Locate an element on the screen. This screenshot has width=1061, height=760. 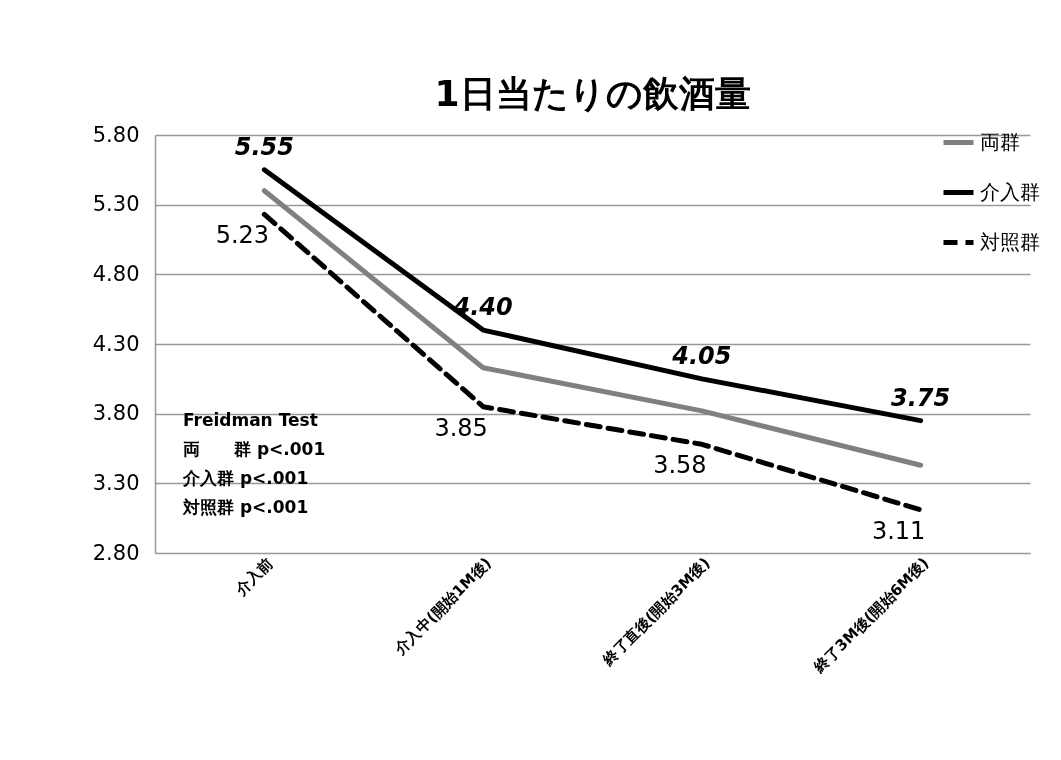
y-tick-label: 3.30 is located at coordinates (116, 482).